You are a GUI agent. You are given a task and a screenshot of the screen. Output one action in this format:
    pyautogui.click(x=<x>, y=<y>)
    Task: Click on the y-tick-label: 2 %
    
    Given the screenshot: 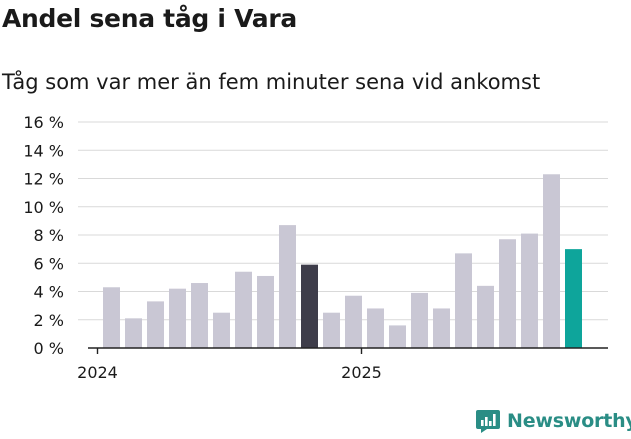 What is the action you would take?
    pyautogui.click(x=49, y=320)
    